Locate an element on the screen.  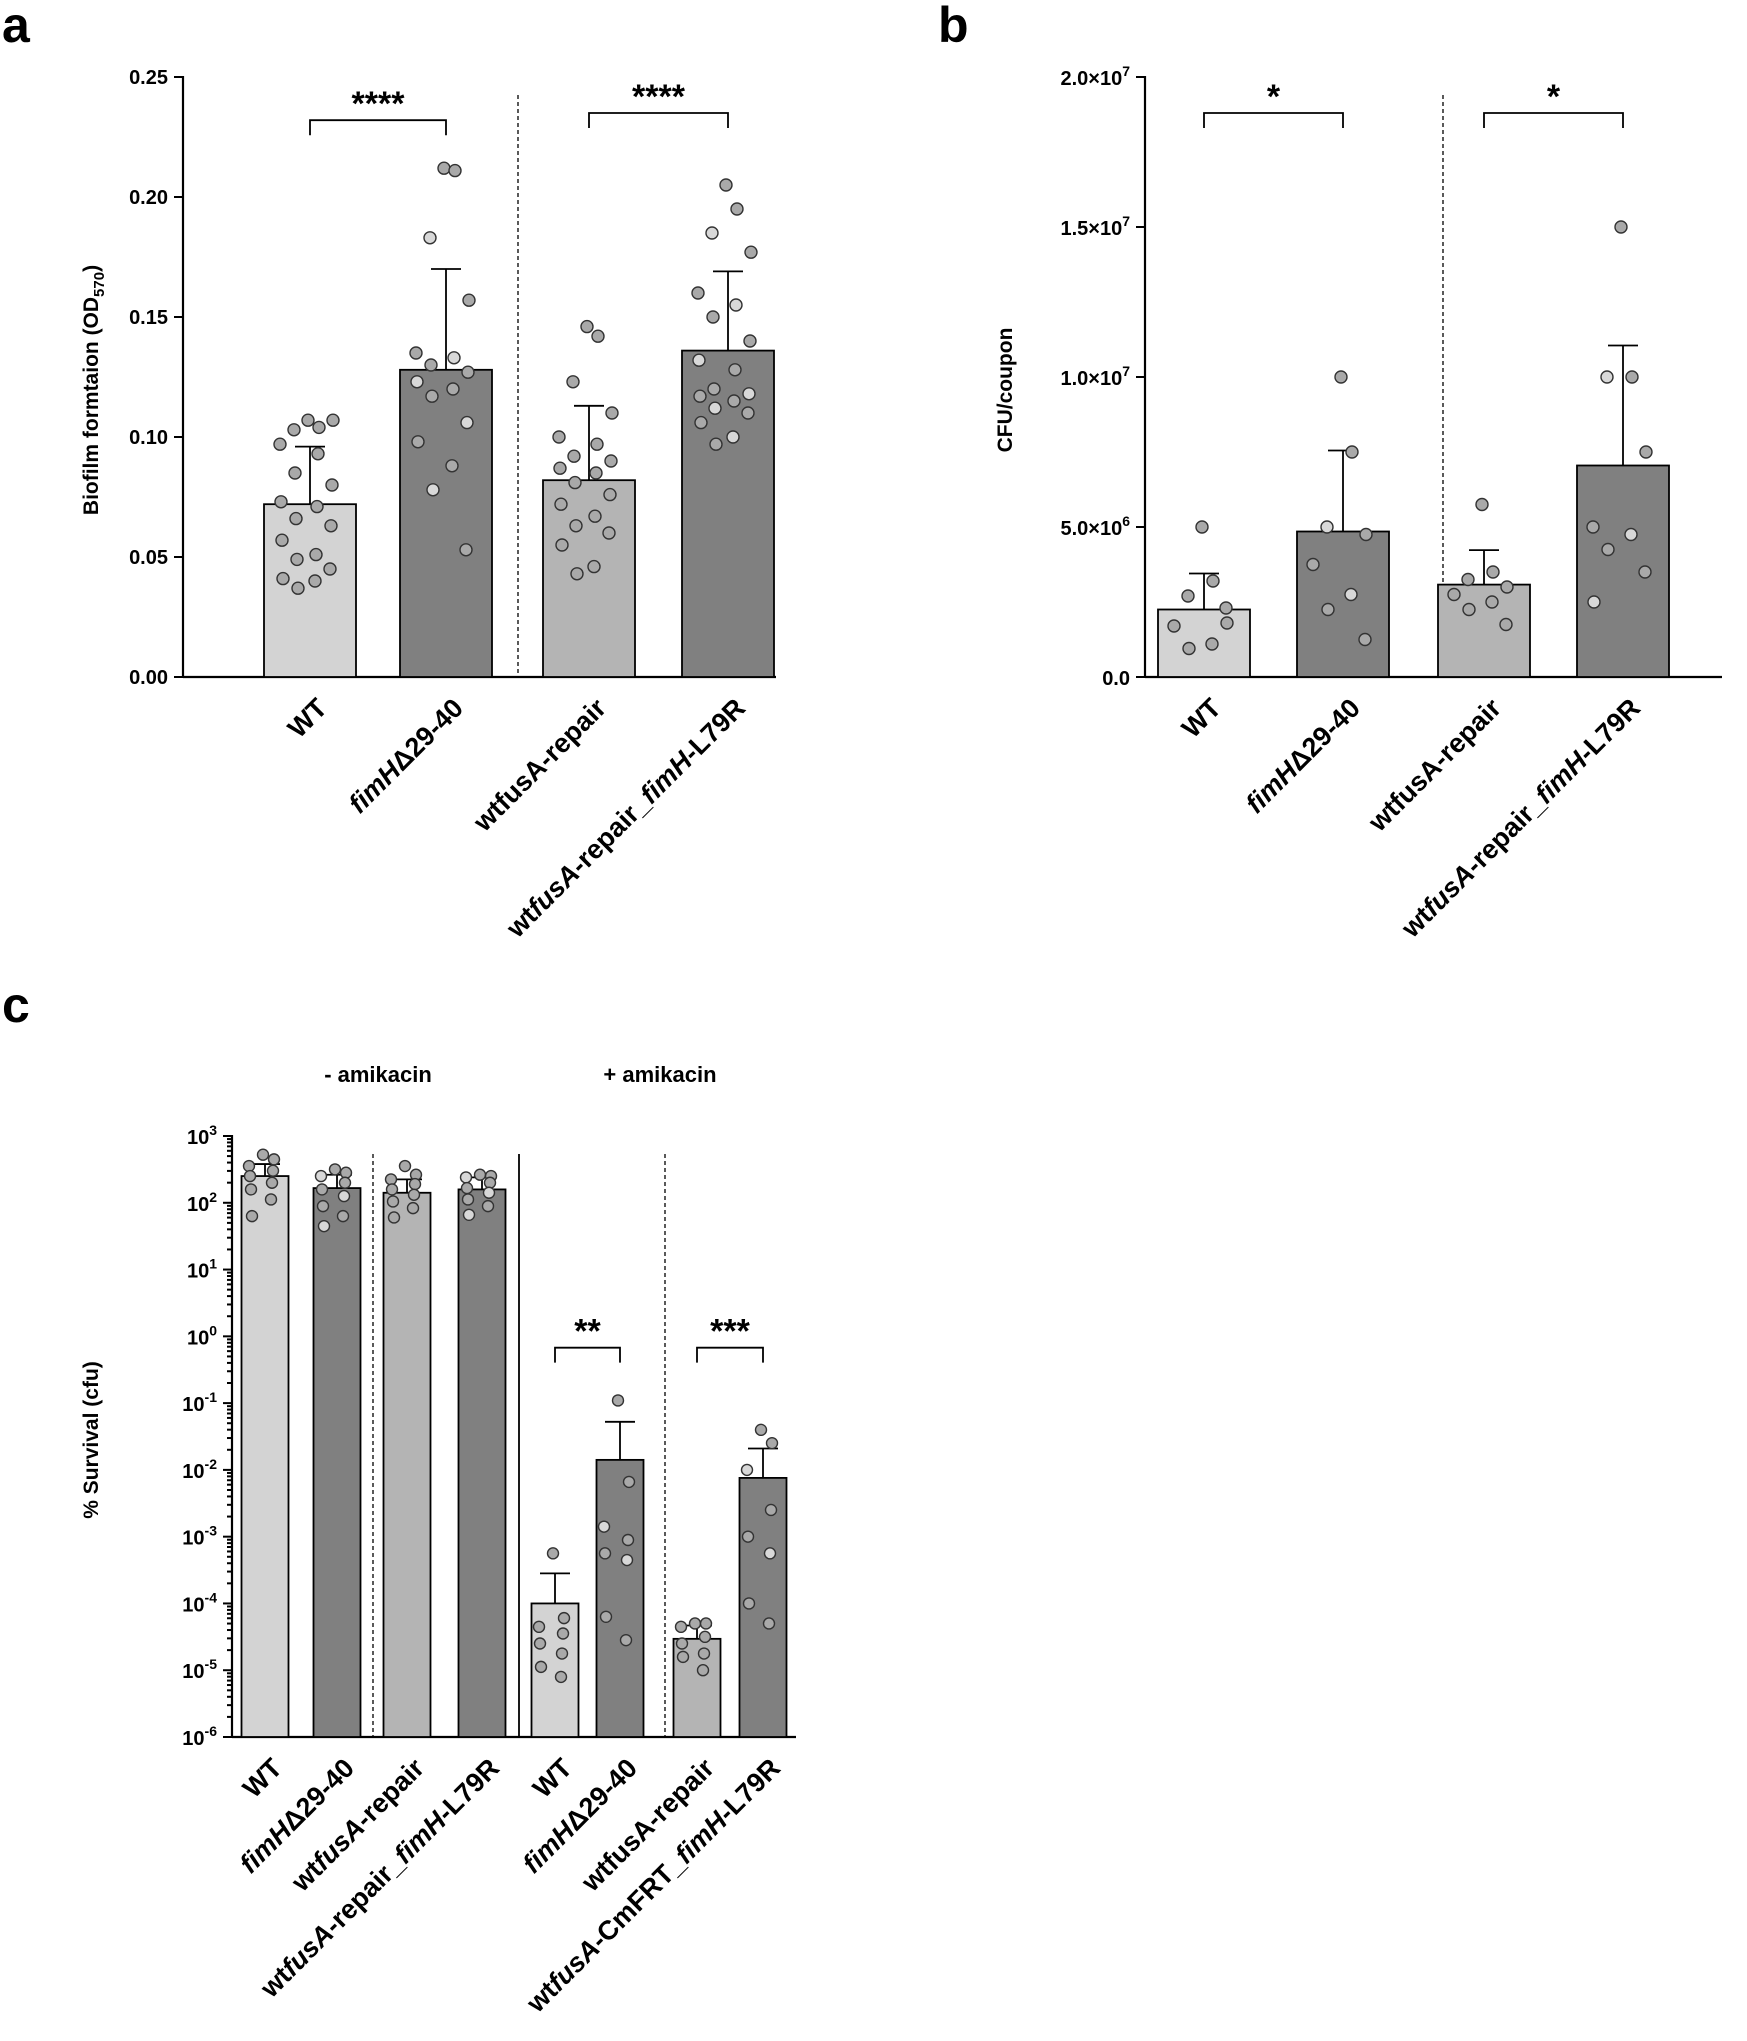
y-tick-label: 1.5×10⁷ is located at coordinates (1095, 226).